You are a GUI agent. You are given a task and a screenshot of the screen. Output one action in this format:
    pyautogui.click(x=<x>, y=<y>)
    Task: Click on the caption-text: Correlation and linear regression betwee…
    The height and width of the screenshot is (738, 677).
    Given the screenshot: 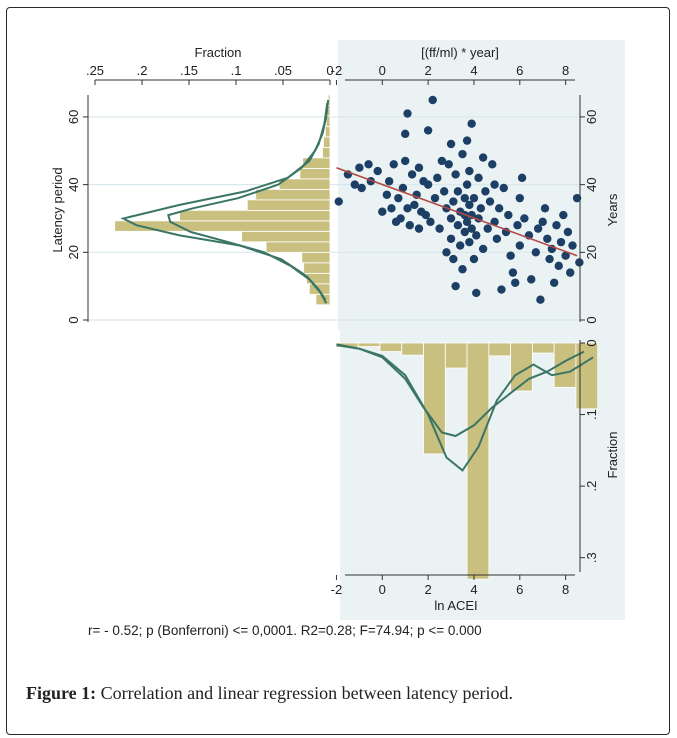 What is the action you would take?
    pyautogui.click(x=306, y=693)
    